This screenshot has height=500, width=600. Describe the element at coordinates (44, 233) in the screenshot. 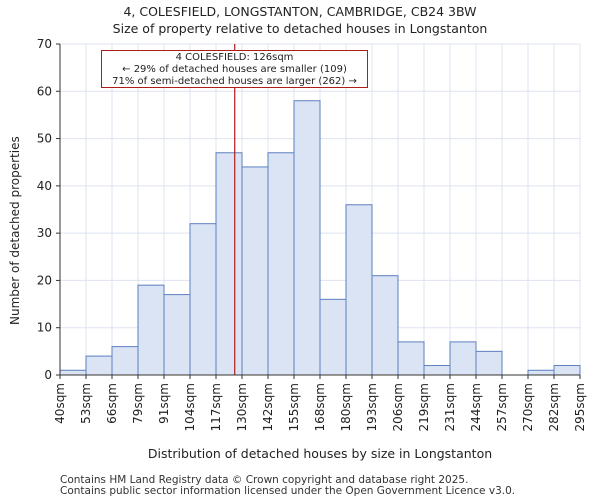

I see `y-tick-label: 30` at that location.